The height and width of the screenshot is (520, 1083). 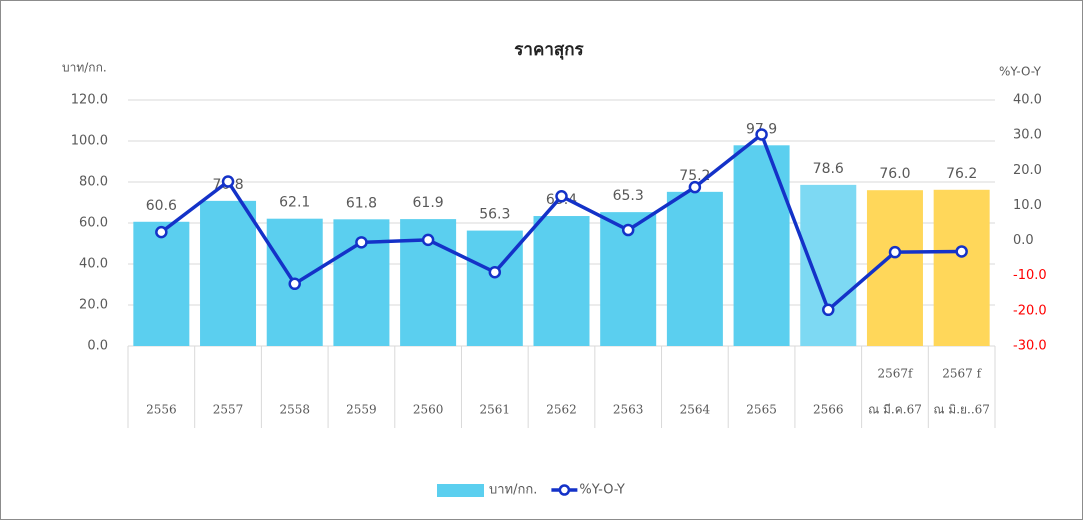 I want to click on data-label: 78.6, so click(x=828, y=169).